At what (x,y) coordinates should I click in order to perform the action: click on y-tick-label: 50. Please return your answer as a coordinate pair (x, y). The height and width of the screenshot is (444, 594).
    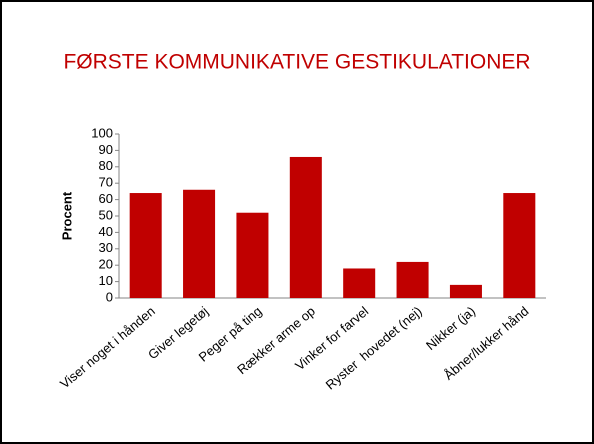
    Looking at the image, I should click on (106, 214).